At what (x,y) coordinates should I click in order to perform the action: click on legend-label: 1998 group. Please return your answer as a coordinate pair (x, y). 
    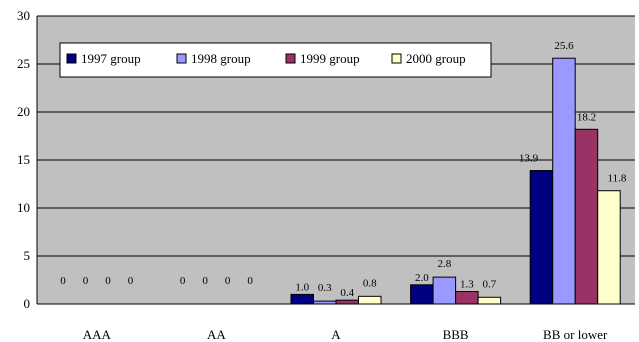
    Looking at the image, I should click on (221, 58).